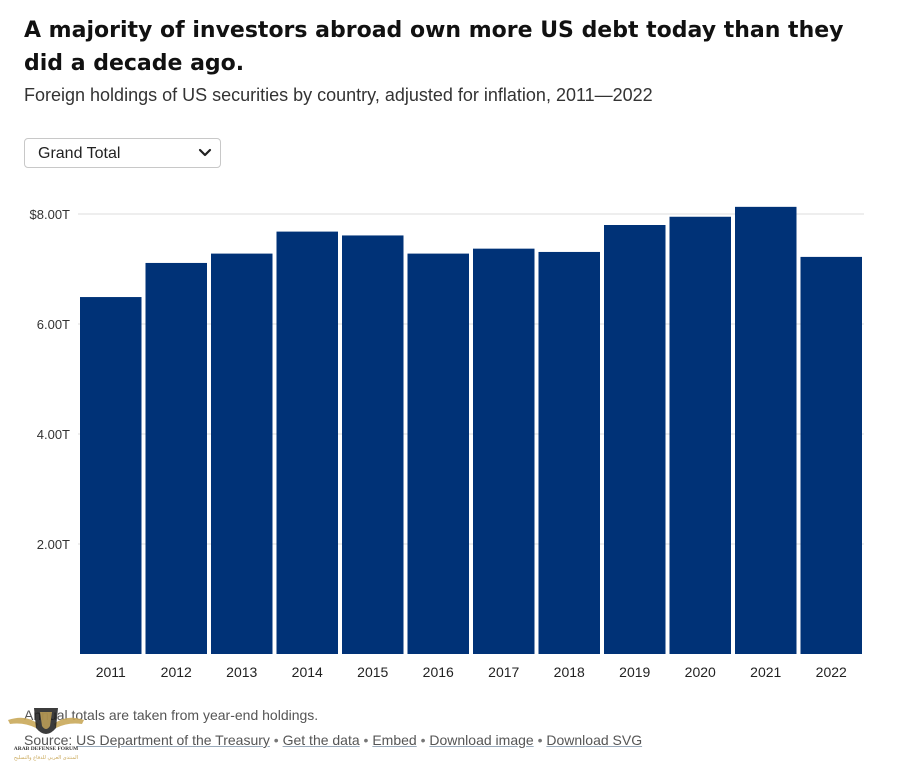 This screenshot has height=767, width=897. I want to click on x-tick-label: 2019, so click(634, 672).